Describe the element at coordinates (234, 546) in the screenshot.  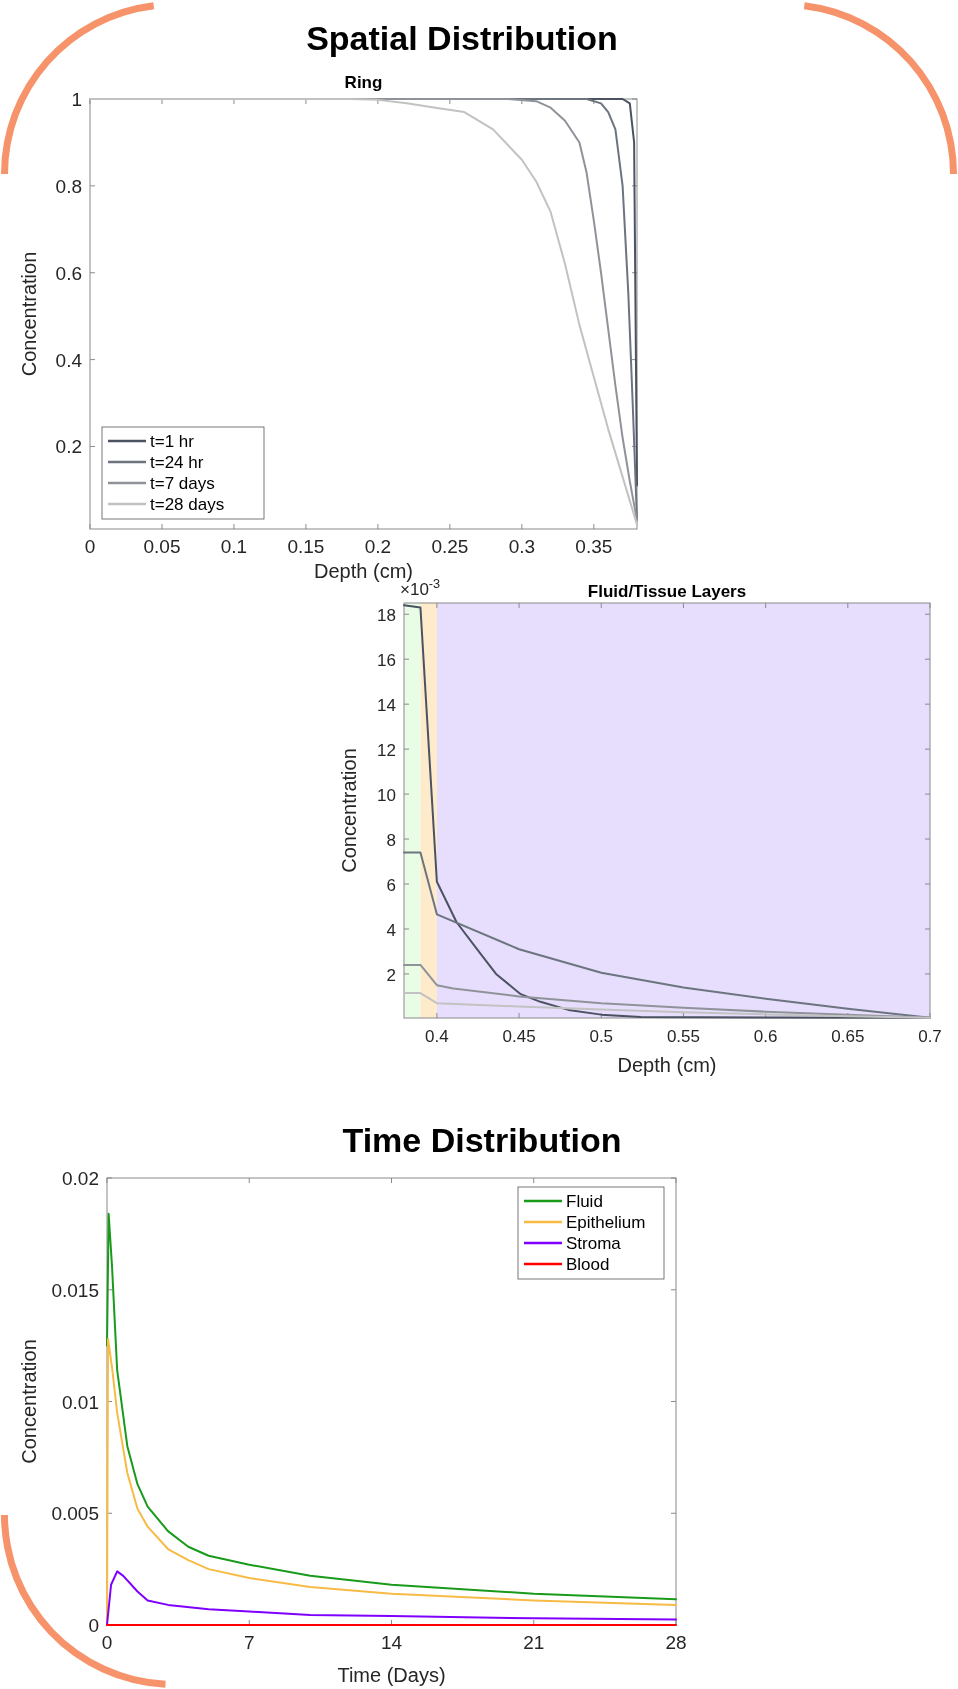
I see `x-tick-label: 0.1` at that location.